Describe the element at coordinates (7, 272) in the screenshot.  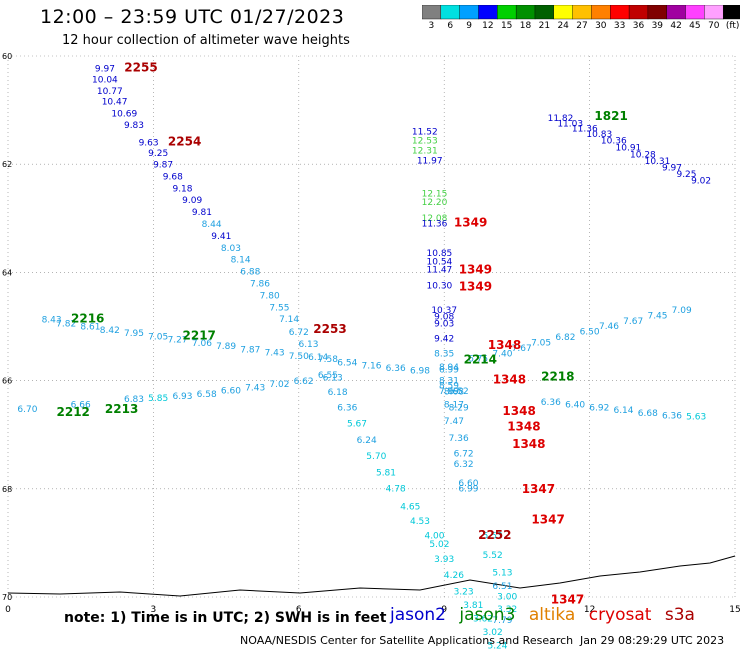
I see `y-tick-label: 64` at that location.